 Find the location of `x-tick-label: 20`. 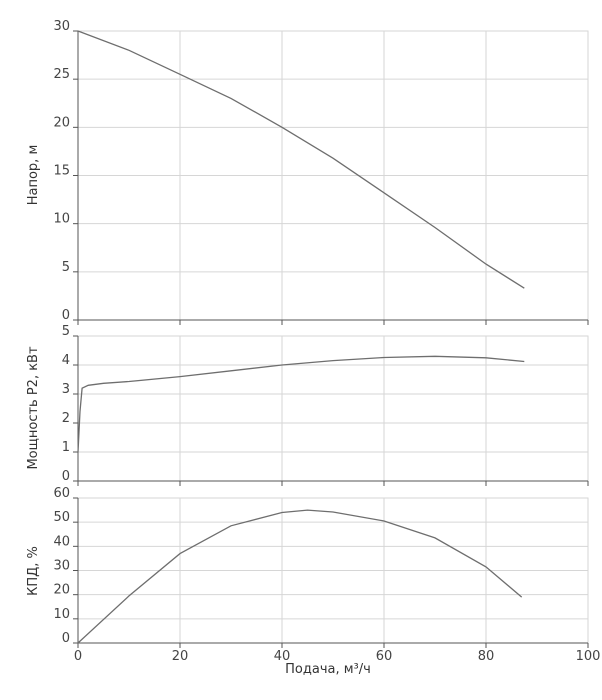

x-tick-label: 20 is located at coordinates (180, 656).